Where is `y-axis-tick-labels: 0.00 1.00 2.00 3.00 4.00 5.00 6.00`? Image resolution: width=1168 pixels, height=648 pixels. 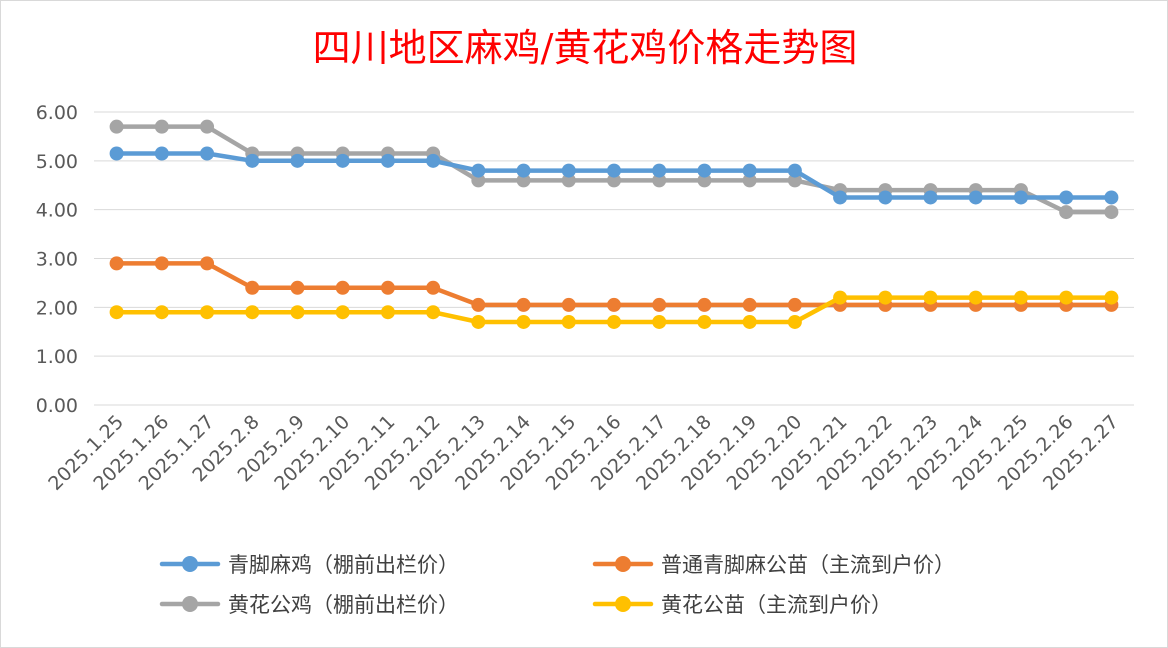 y-axis-tick-labels: 0.00 1.00 2.00 3.00 4.00 5.00 6.00 is located at coordinates (57, 259).